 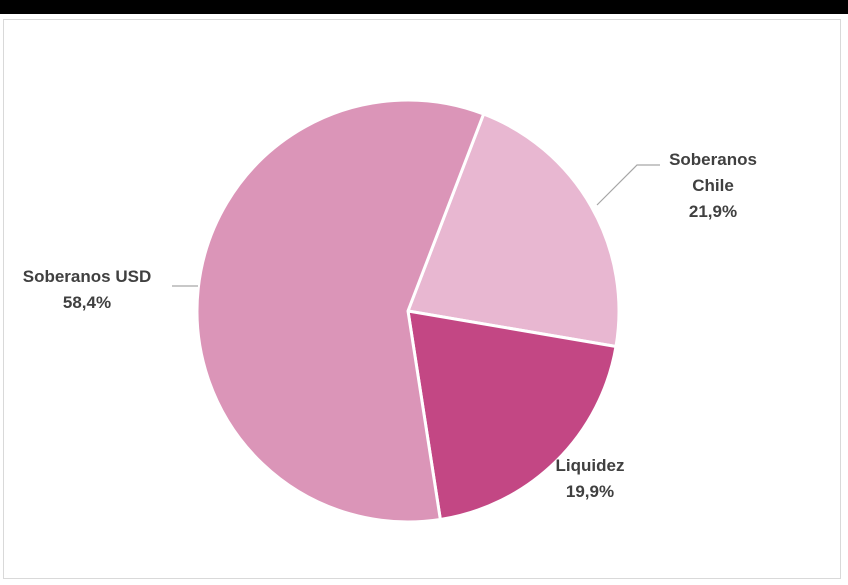 I want to click on window-top-bar, so click(x=424, y=7).